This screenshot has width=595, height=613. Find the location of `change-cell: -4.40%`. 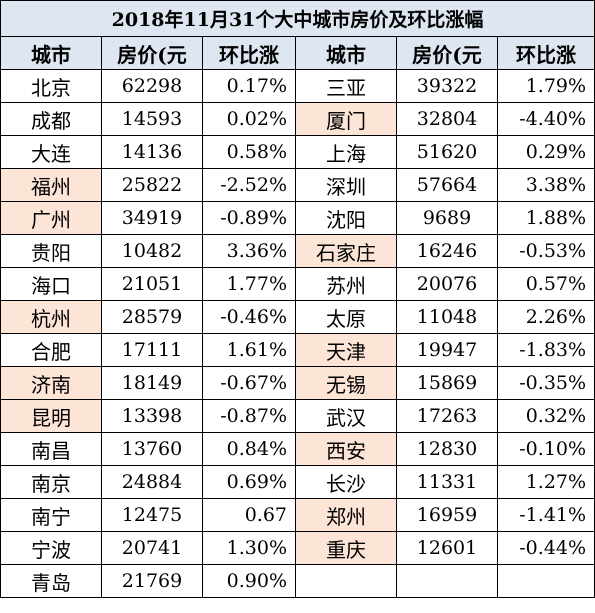

change-cell: -4.40% is located at coordinates (545, 119).